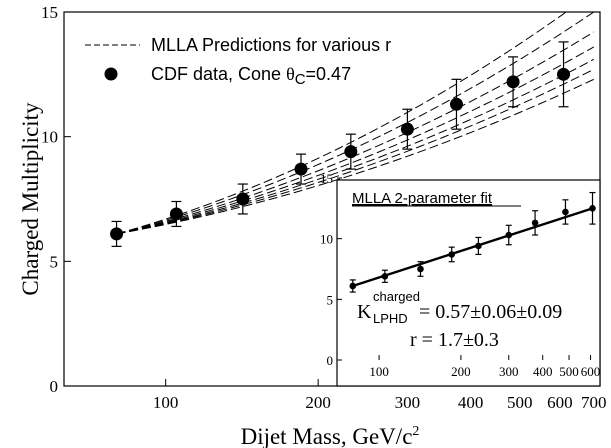 This screenshot has width=611, height=448. Describe the element at coordinates (290, 74) in the screenshot. I see `legend-theta: θ` at that location.